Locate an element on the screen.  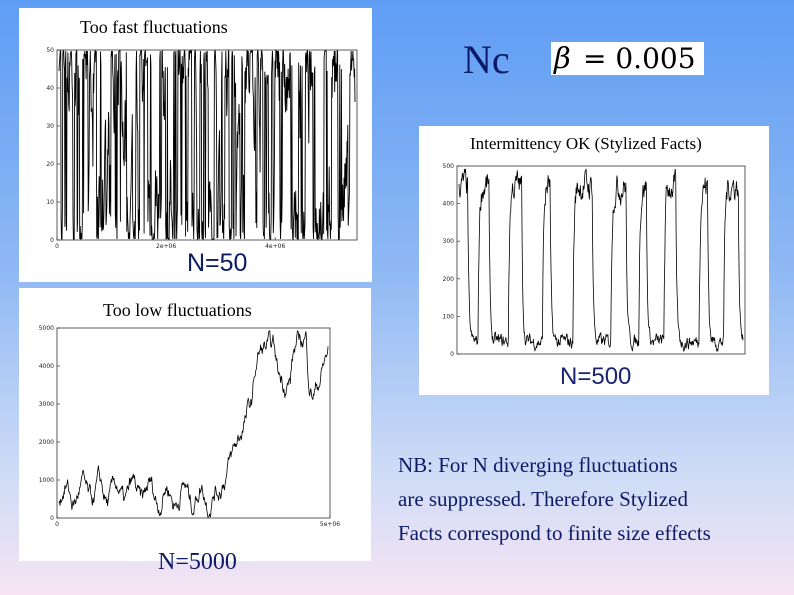
y-tick-label: 30 is located at coordinates (50, 126).